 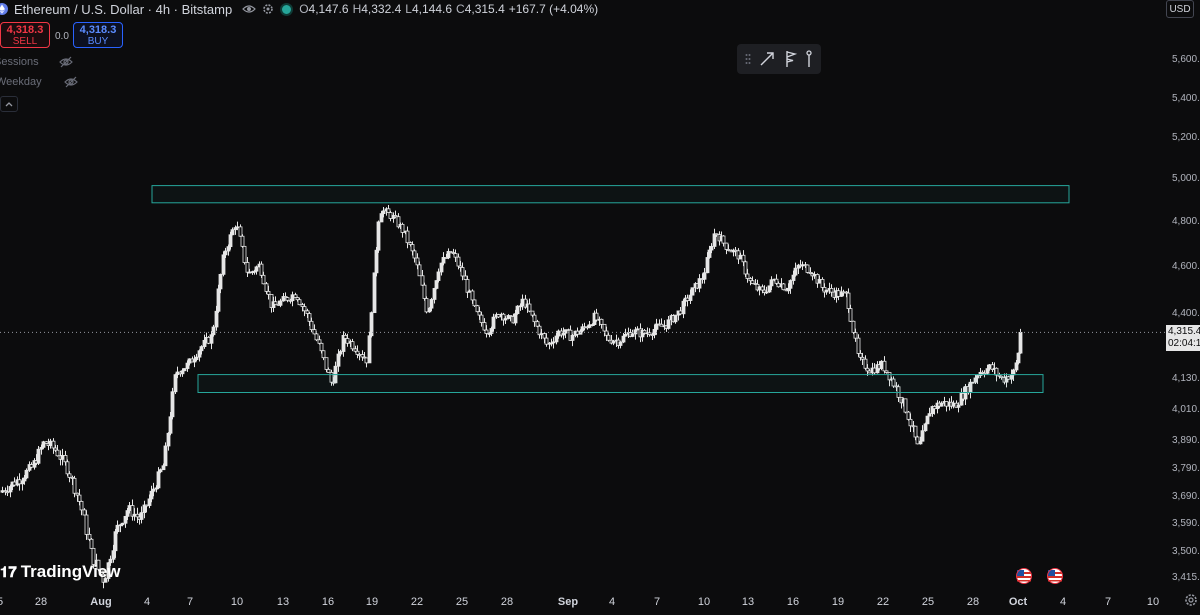 What do you see at coordinates (793, 602) in the screenshot?
I see `time-tick-label: 16` at bounding box center [793, 602].